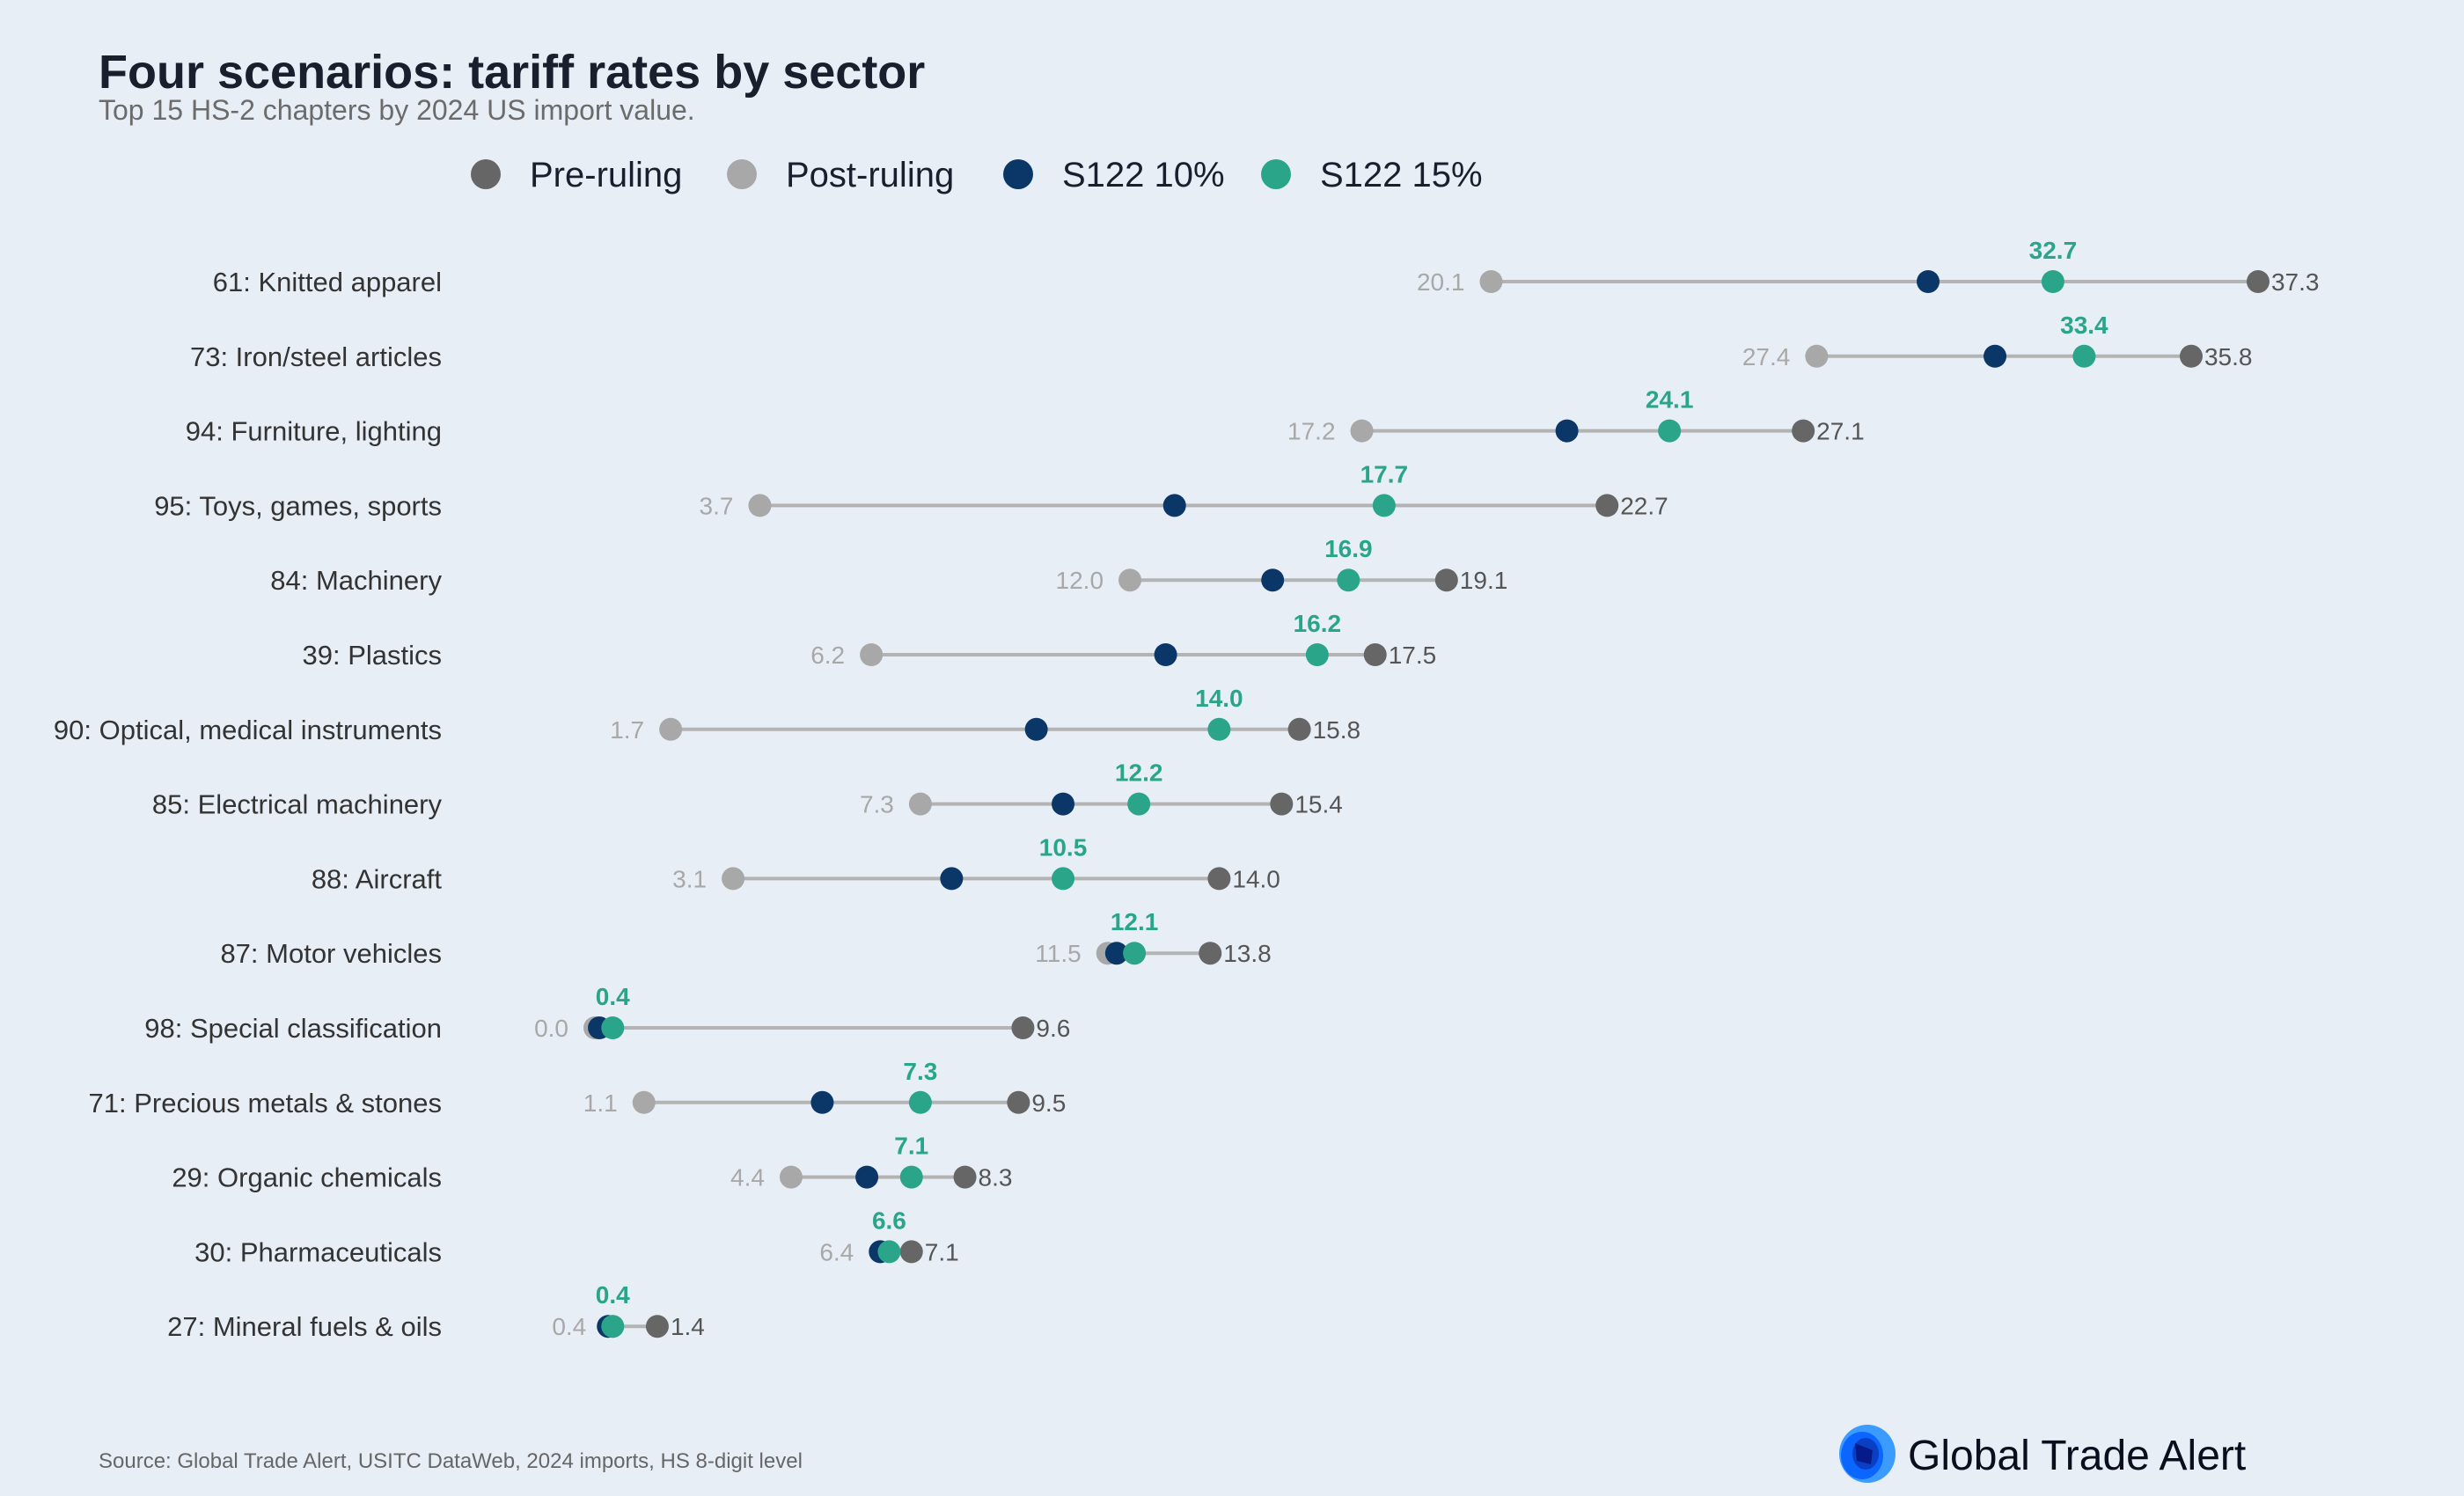 This screenshot has width=2464, height=1496. What do you see at coordinates (869, 640) in the screenshot?
I see `chart-row: 39: Plastics 6.2 17.5 16.2` at bounding box center [869, 640].